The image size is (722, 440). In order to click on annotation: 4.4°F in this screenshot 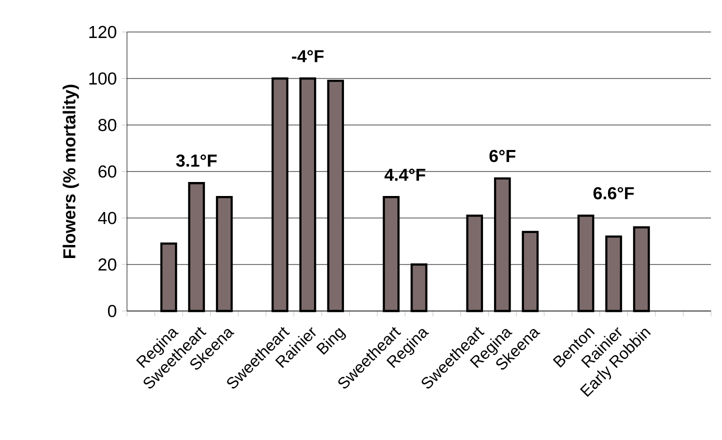, I will do `click(405, 174)`.